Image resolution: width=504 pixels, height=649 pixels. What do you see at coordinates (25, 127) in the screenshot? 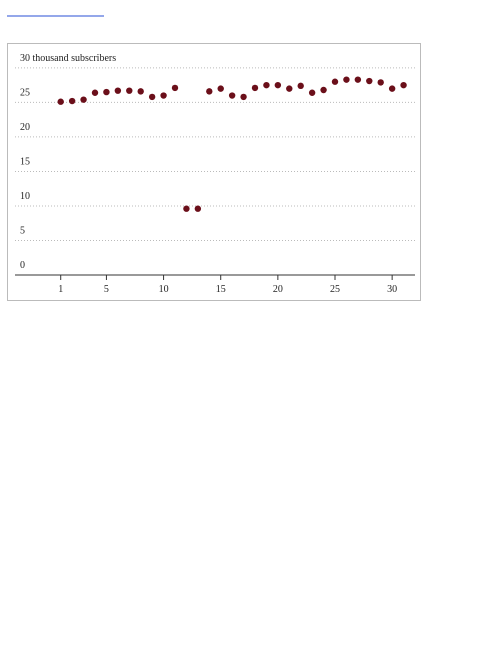
I see `y-tick-label: 20` at bounding box center [25, 127].